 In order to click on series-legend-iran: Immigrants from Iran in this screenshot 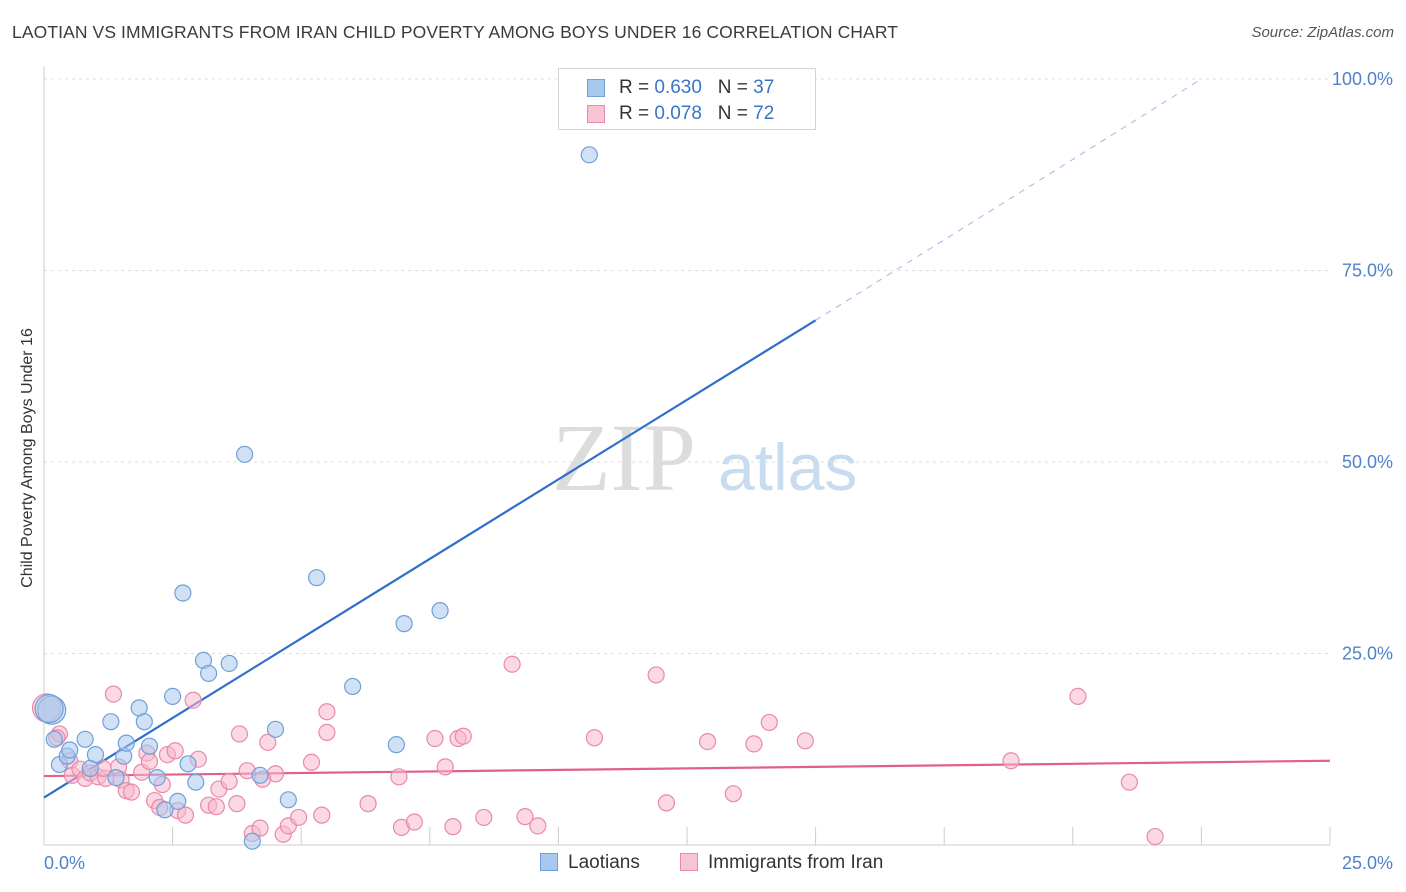, I will do `click(781, 863)`.